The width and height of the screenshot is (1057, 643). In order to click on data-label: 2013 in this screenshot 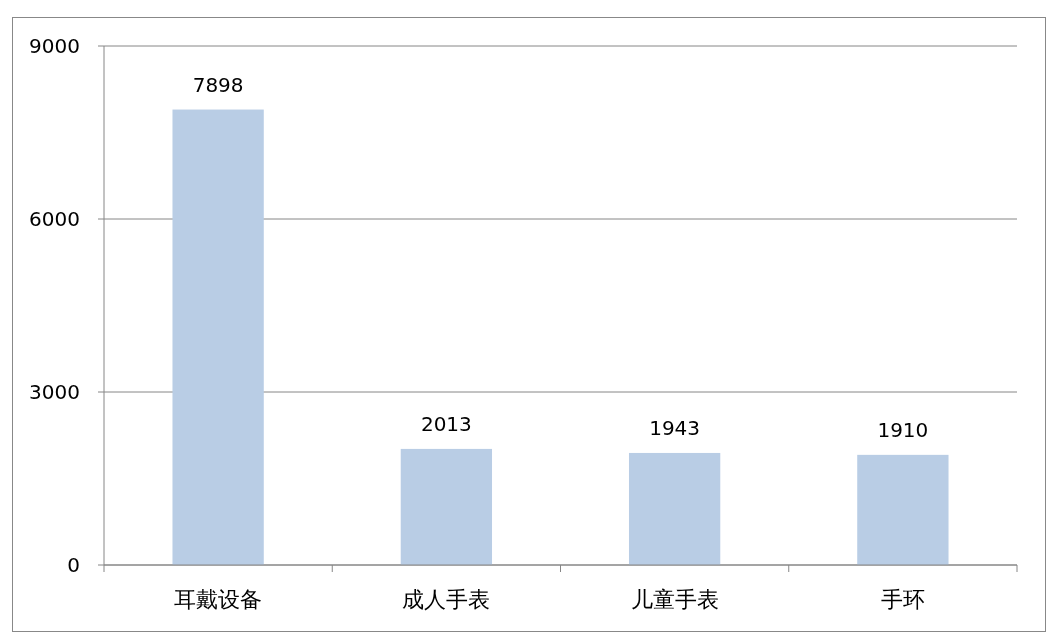, I will do `click(446, 423)`.